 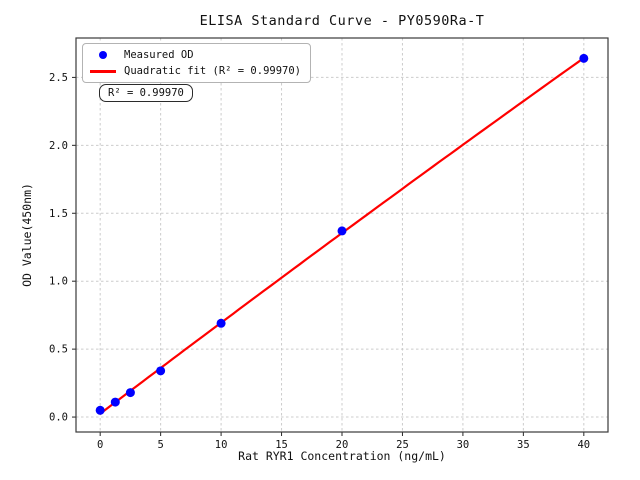 What do you see at coordinates (58, 146) in the screenshot?
I see `y-tick-label: 2.0` at bounding box center [58, 146].